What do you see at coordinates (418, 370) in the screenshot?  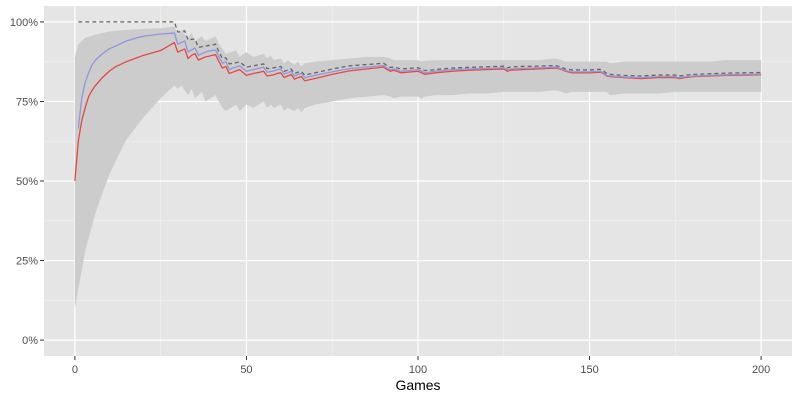 I see `x-tick-label: 100` at bounding box center [418, 370].